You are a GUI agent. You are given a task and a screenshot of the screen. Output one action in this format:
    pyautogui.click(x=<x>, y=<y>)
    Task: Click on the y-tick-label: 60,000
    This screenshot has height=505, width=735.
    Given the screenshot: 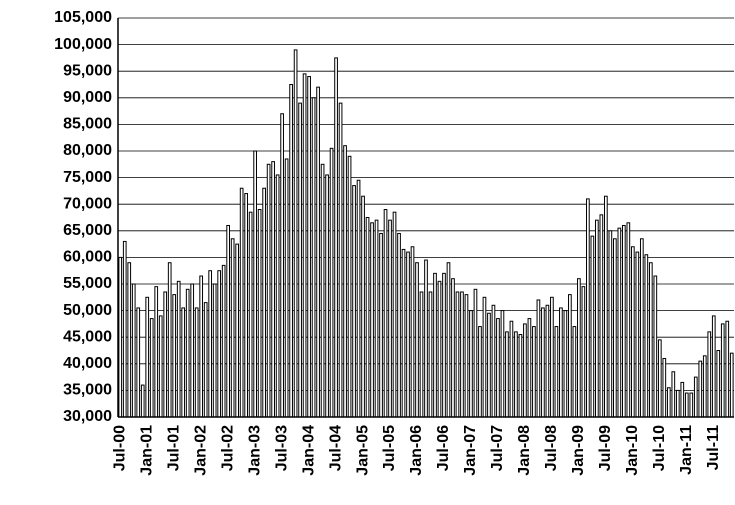 What is the action you would take?
    pyautogui.click(x=87, y=257)
    